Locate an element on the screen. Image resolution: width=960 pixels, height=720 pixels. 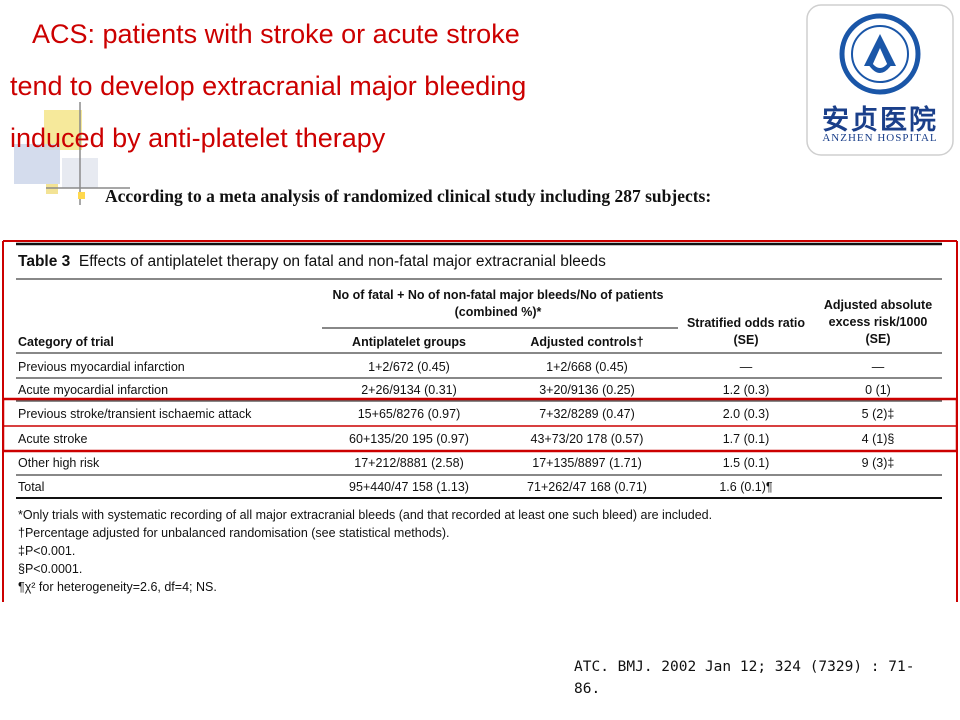
group-header-line-2: (combined %)* is located at coordinates (498, 312).